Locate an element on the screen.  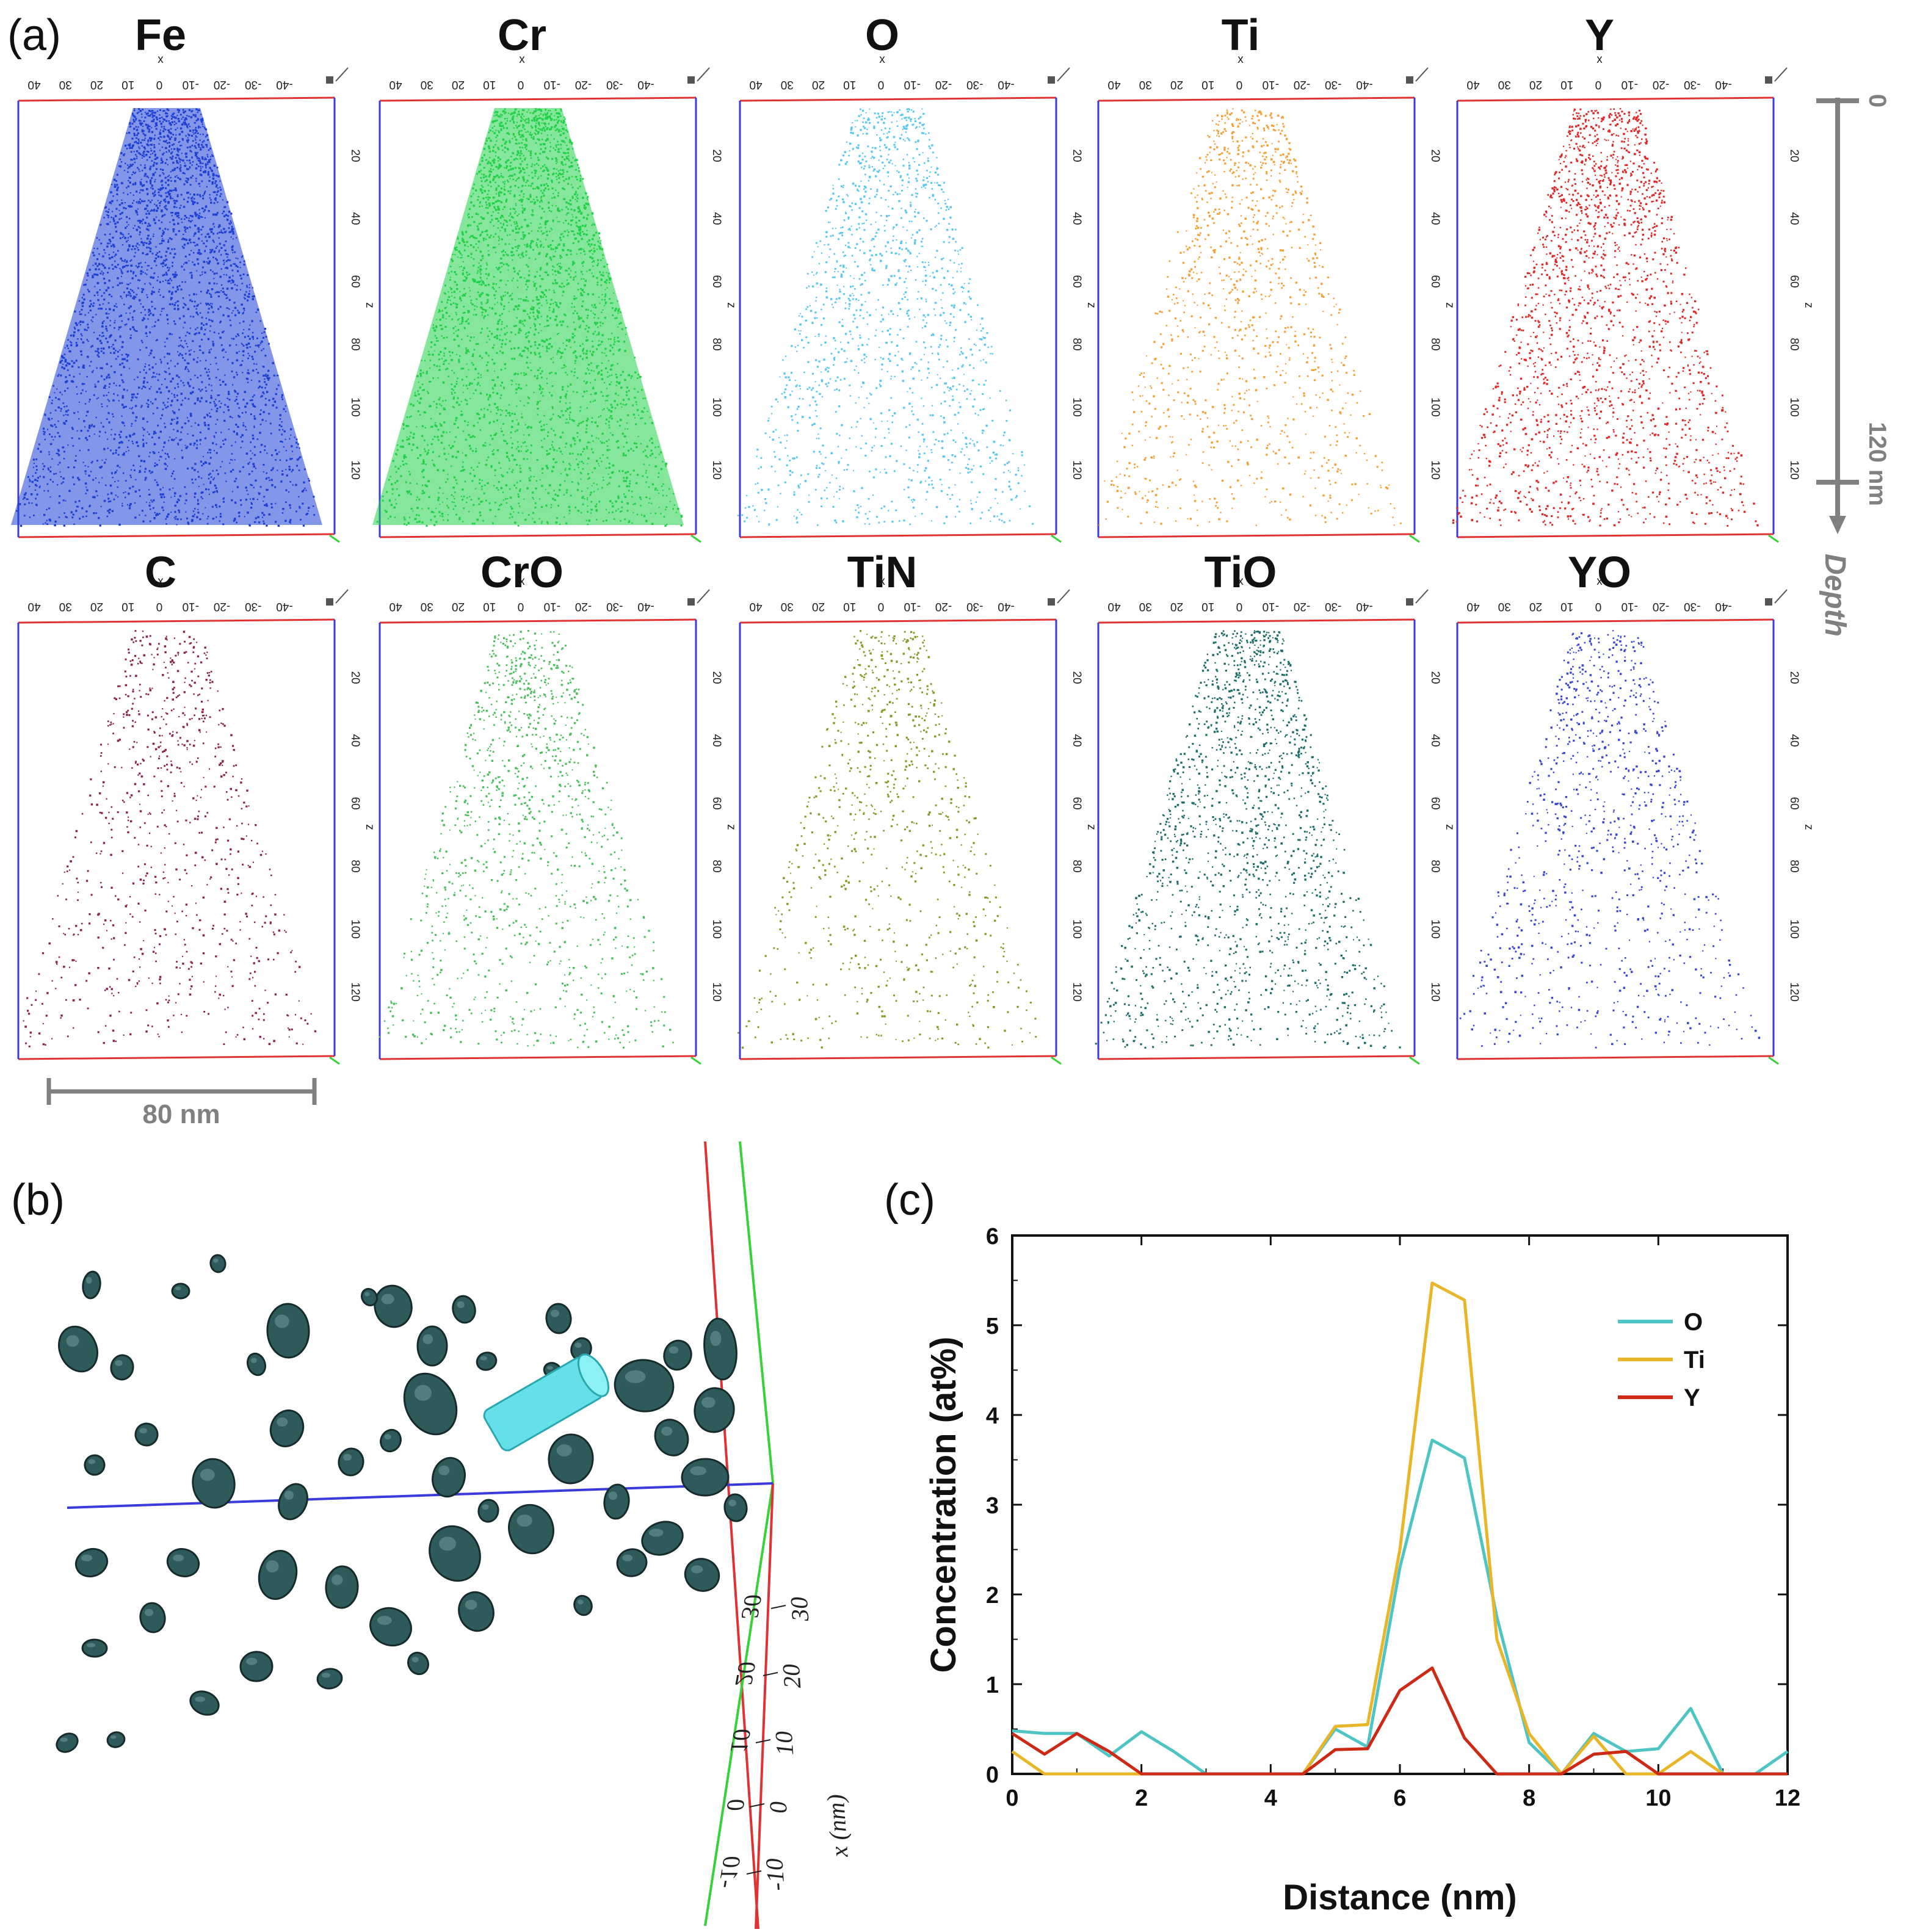
x-tick-label: 2 is located at coordinates (1141, 1798).